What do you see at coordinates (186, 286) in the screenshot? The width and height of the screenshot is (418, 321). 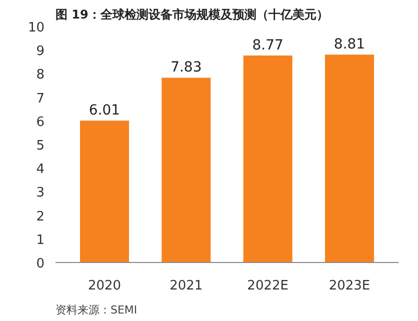 I see `x-tick-label: 2021` at bounding box center [186, 286].